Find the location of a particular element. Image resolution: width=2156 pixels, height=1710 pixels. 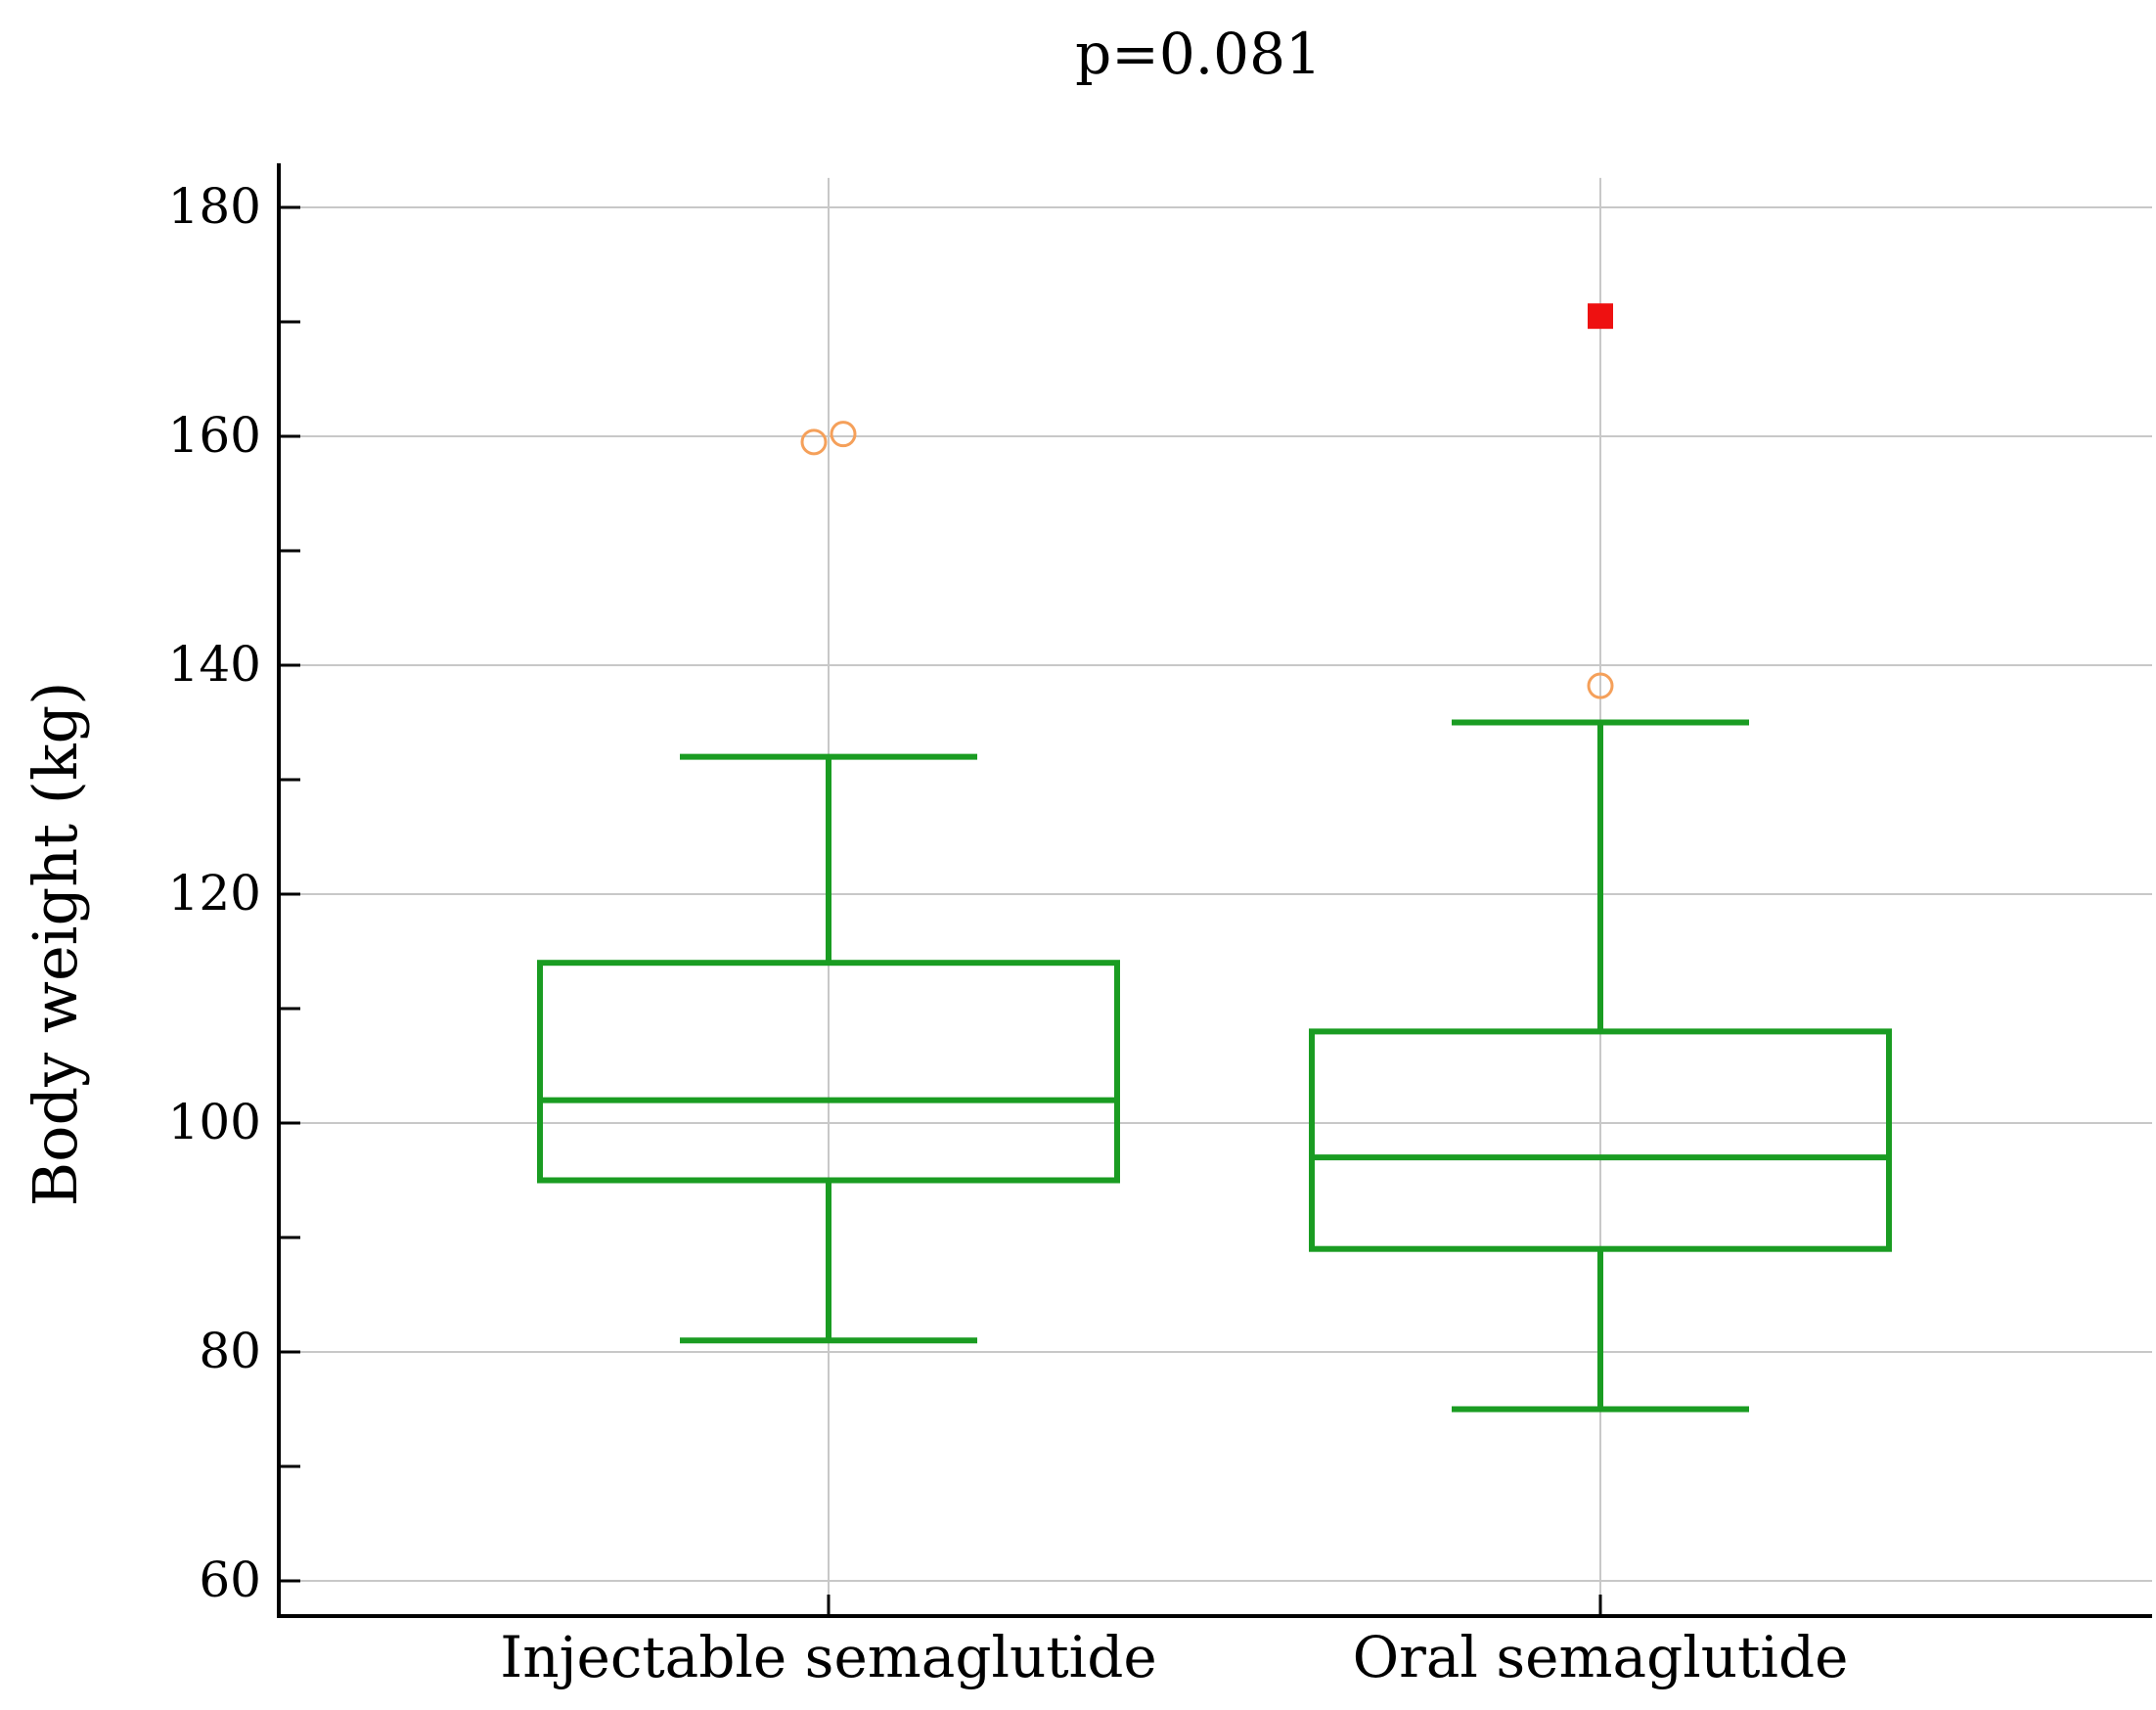

y-tick-label: 140 is located at coordinates (214, 664).